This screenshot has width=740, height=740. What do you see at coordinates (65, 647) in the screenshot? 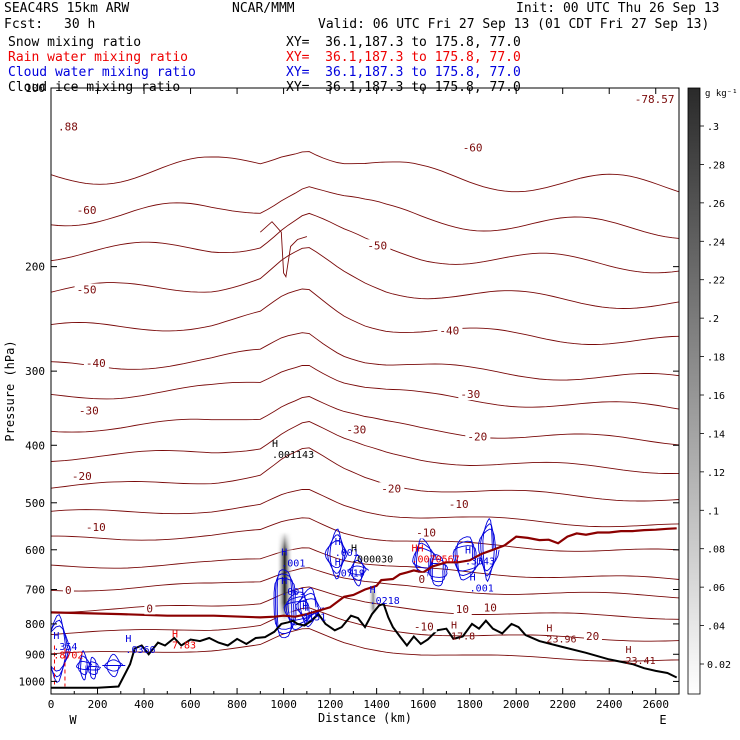
I see `extremum-value: .354` at bounding box center [65, 647].